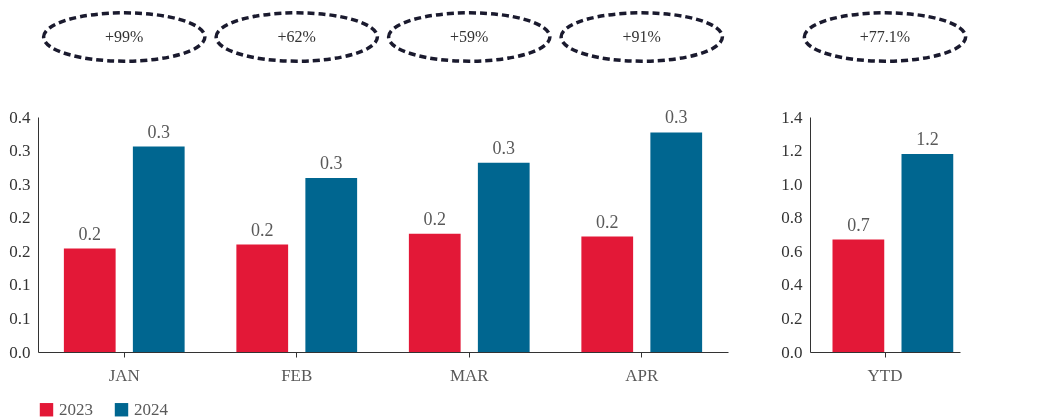 The image size is (1048, 417). What do you see at coordinates (885, 375) in the screenshot?
I see `x-tick-label: YTD` at bounding box center [885, 375].